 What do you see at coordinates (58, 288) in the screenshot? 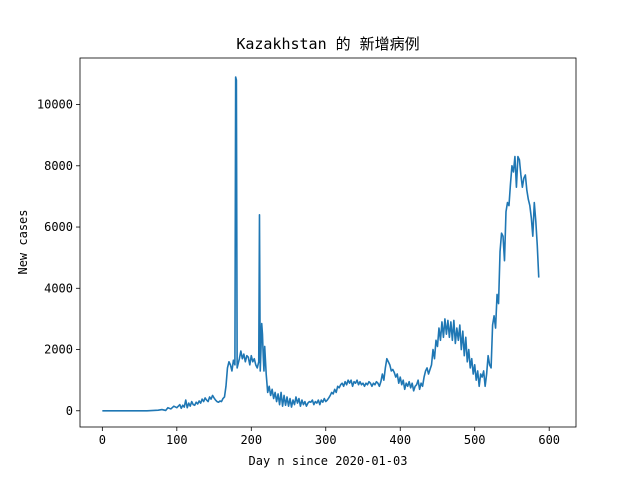
I see `y-tick-label: 4000` at bounding box center [58, 288].